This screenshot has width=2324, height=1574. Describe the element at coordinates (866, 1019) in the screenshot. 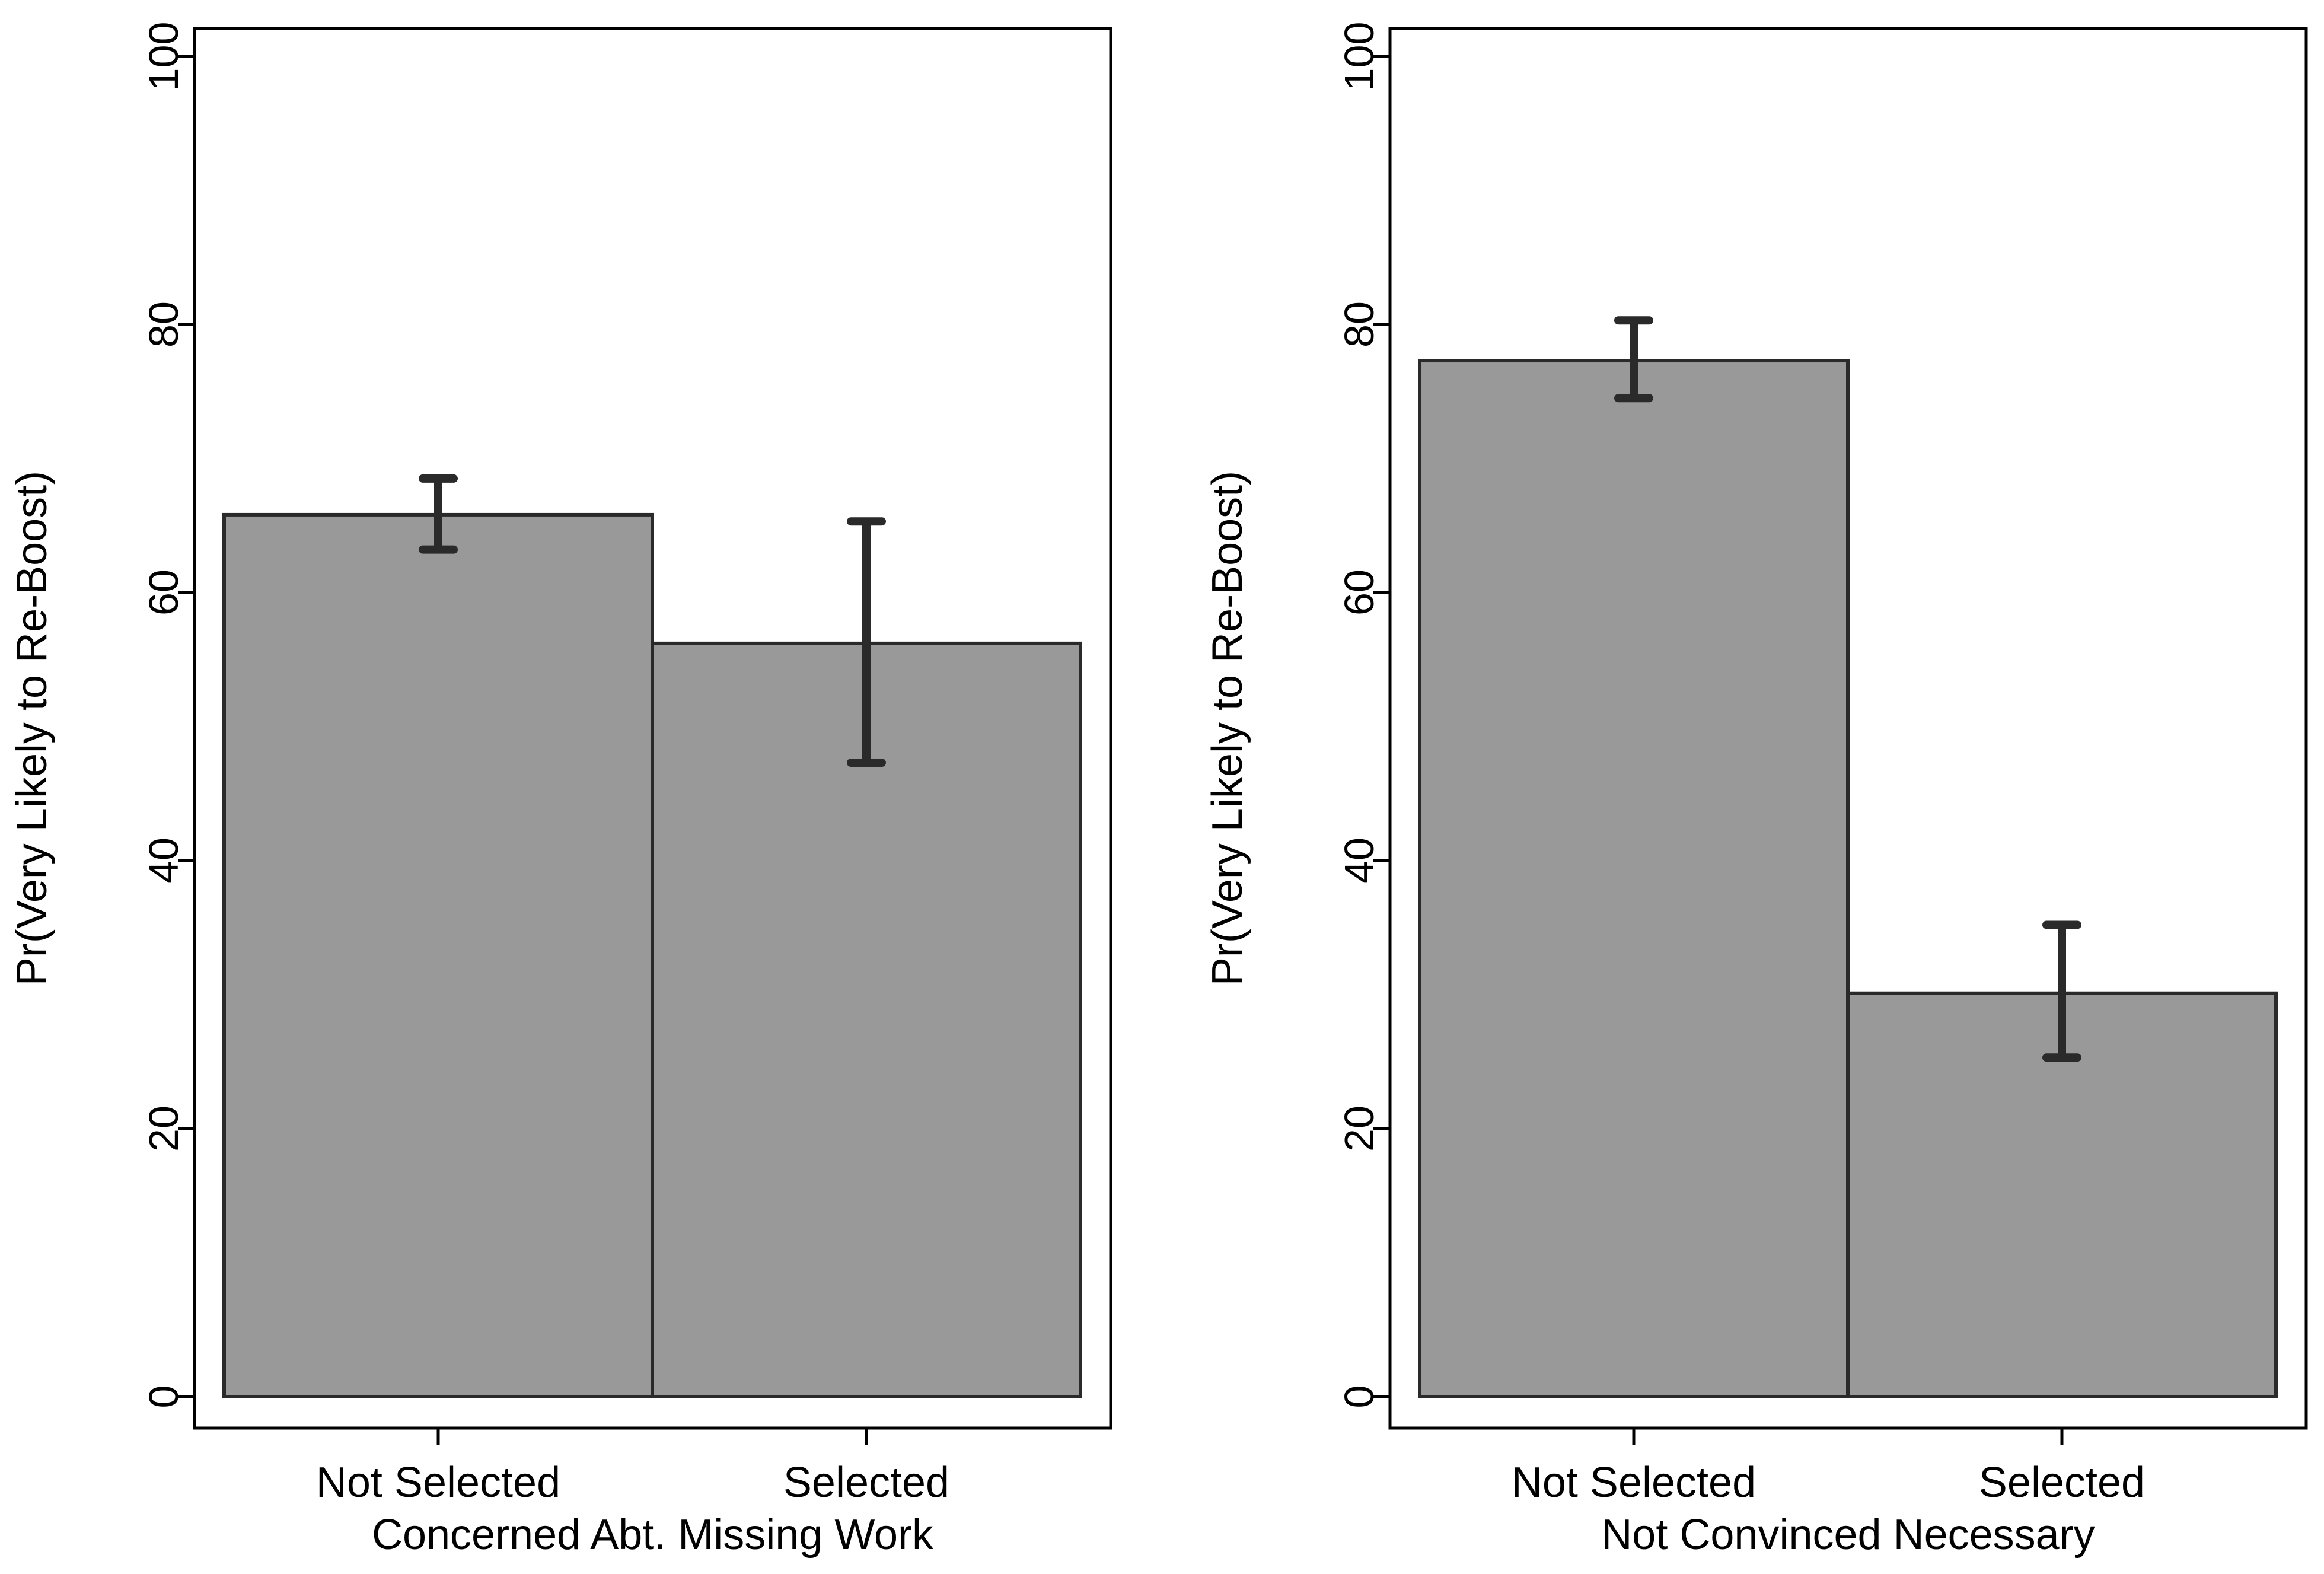

I see `bar-selected` at that location.